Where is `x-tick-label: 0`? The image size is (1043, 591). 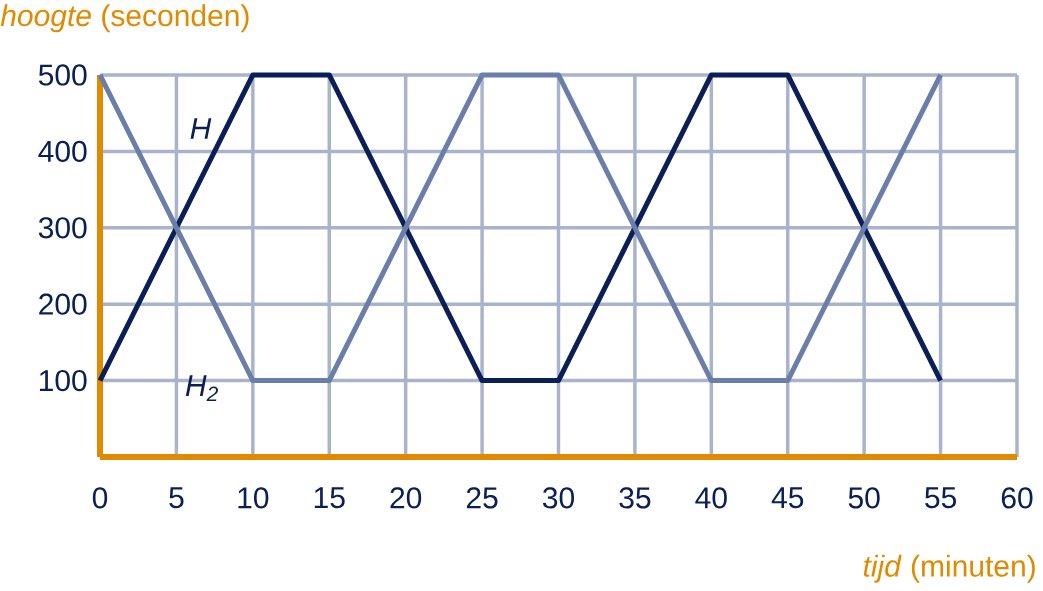
x-tick-label: 0 is located at coordinates (100, 498).